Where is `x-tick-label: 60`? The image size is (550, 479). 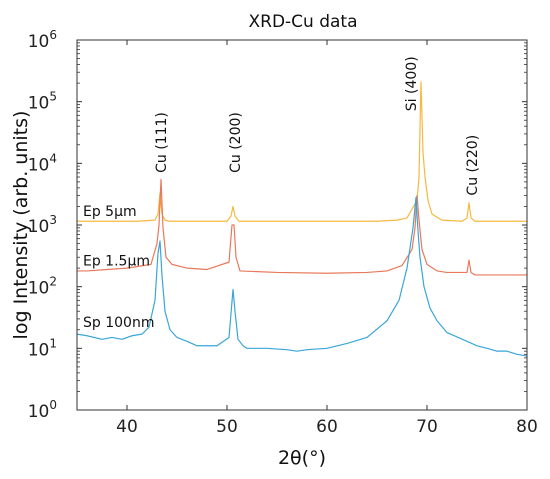 x-tick-label: 60 is located at coordinates (327, 427).